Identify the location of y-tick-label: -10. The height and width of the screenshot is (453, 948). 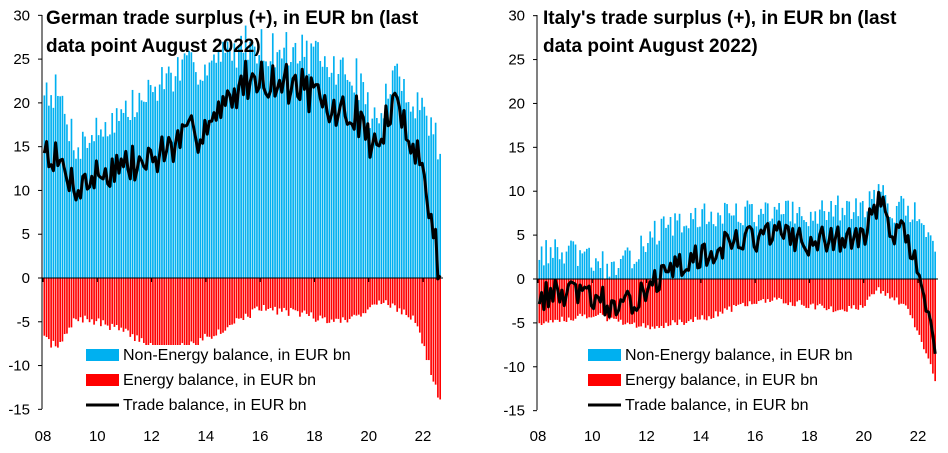
(514, 367).